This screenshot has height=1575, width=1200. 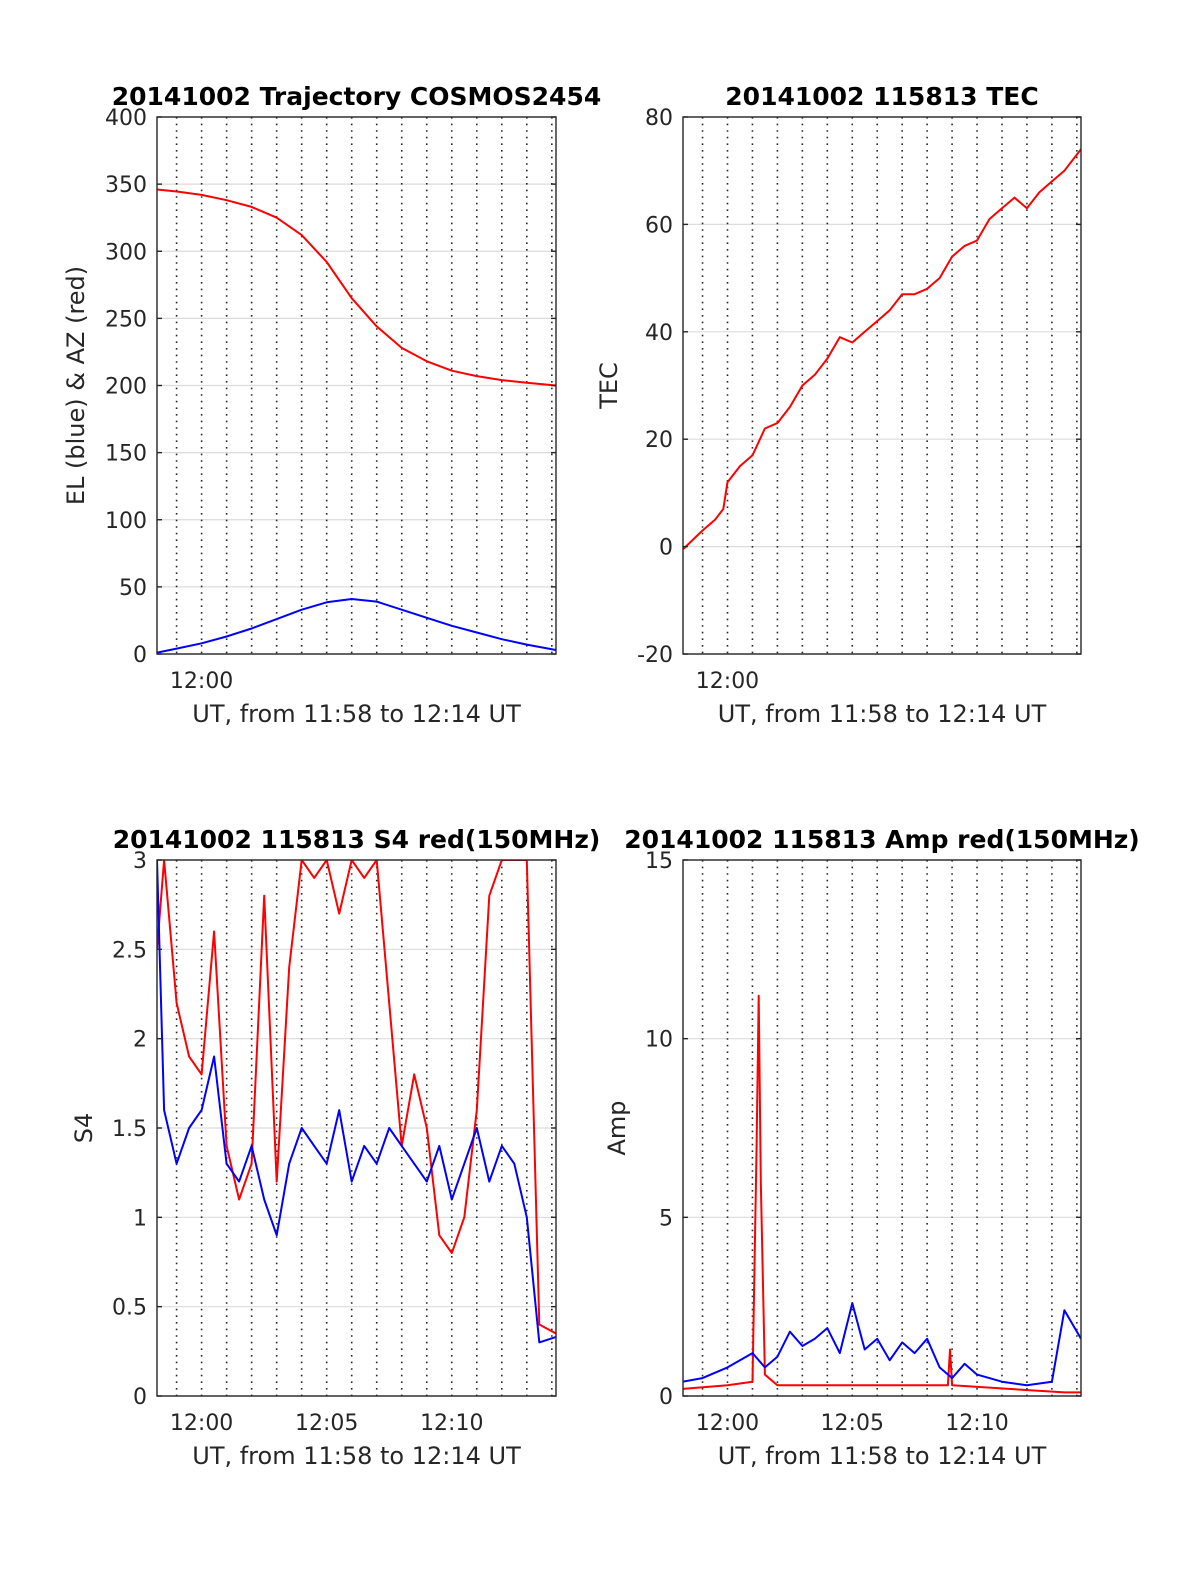 I want to click on y-tick-label: 3, so click(x=140, y=861).